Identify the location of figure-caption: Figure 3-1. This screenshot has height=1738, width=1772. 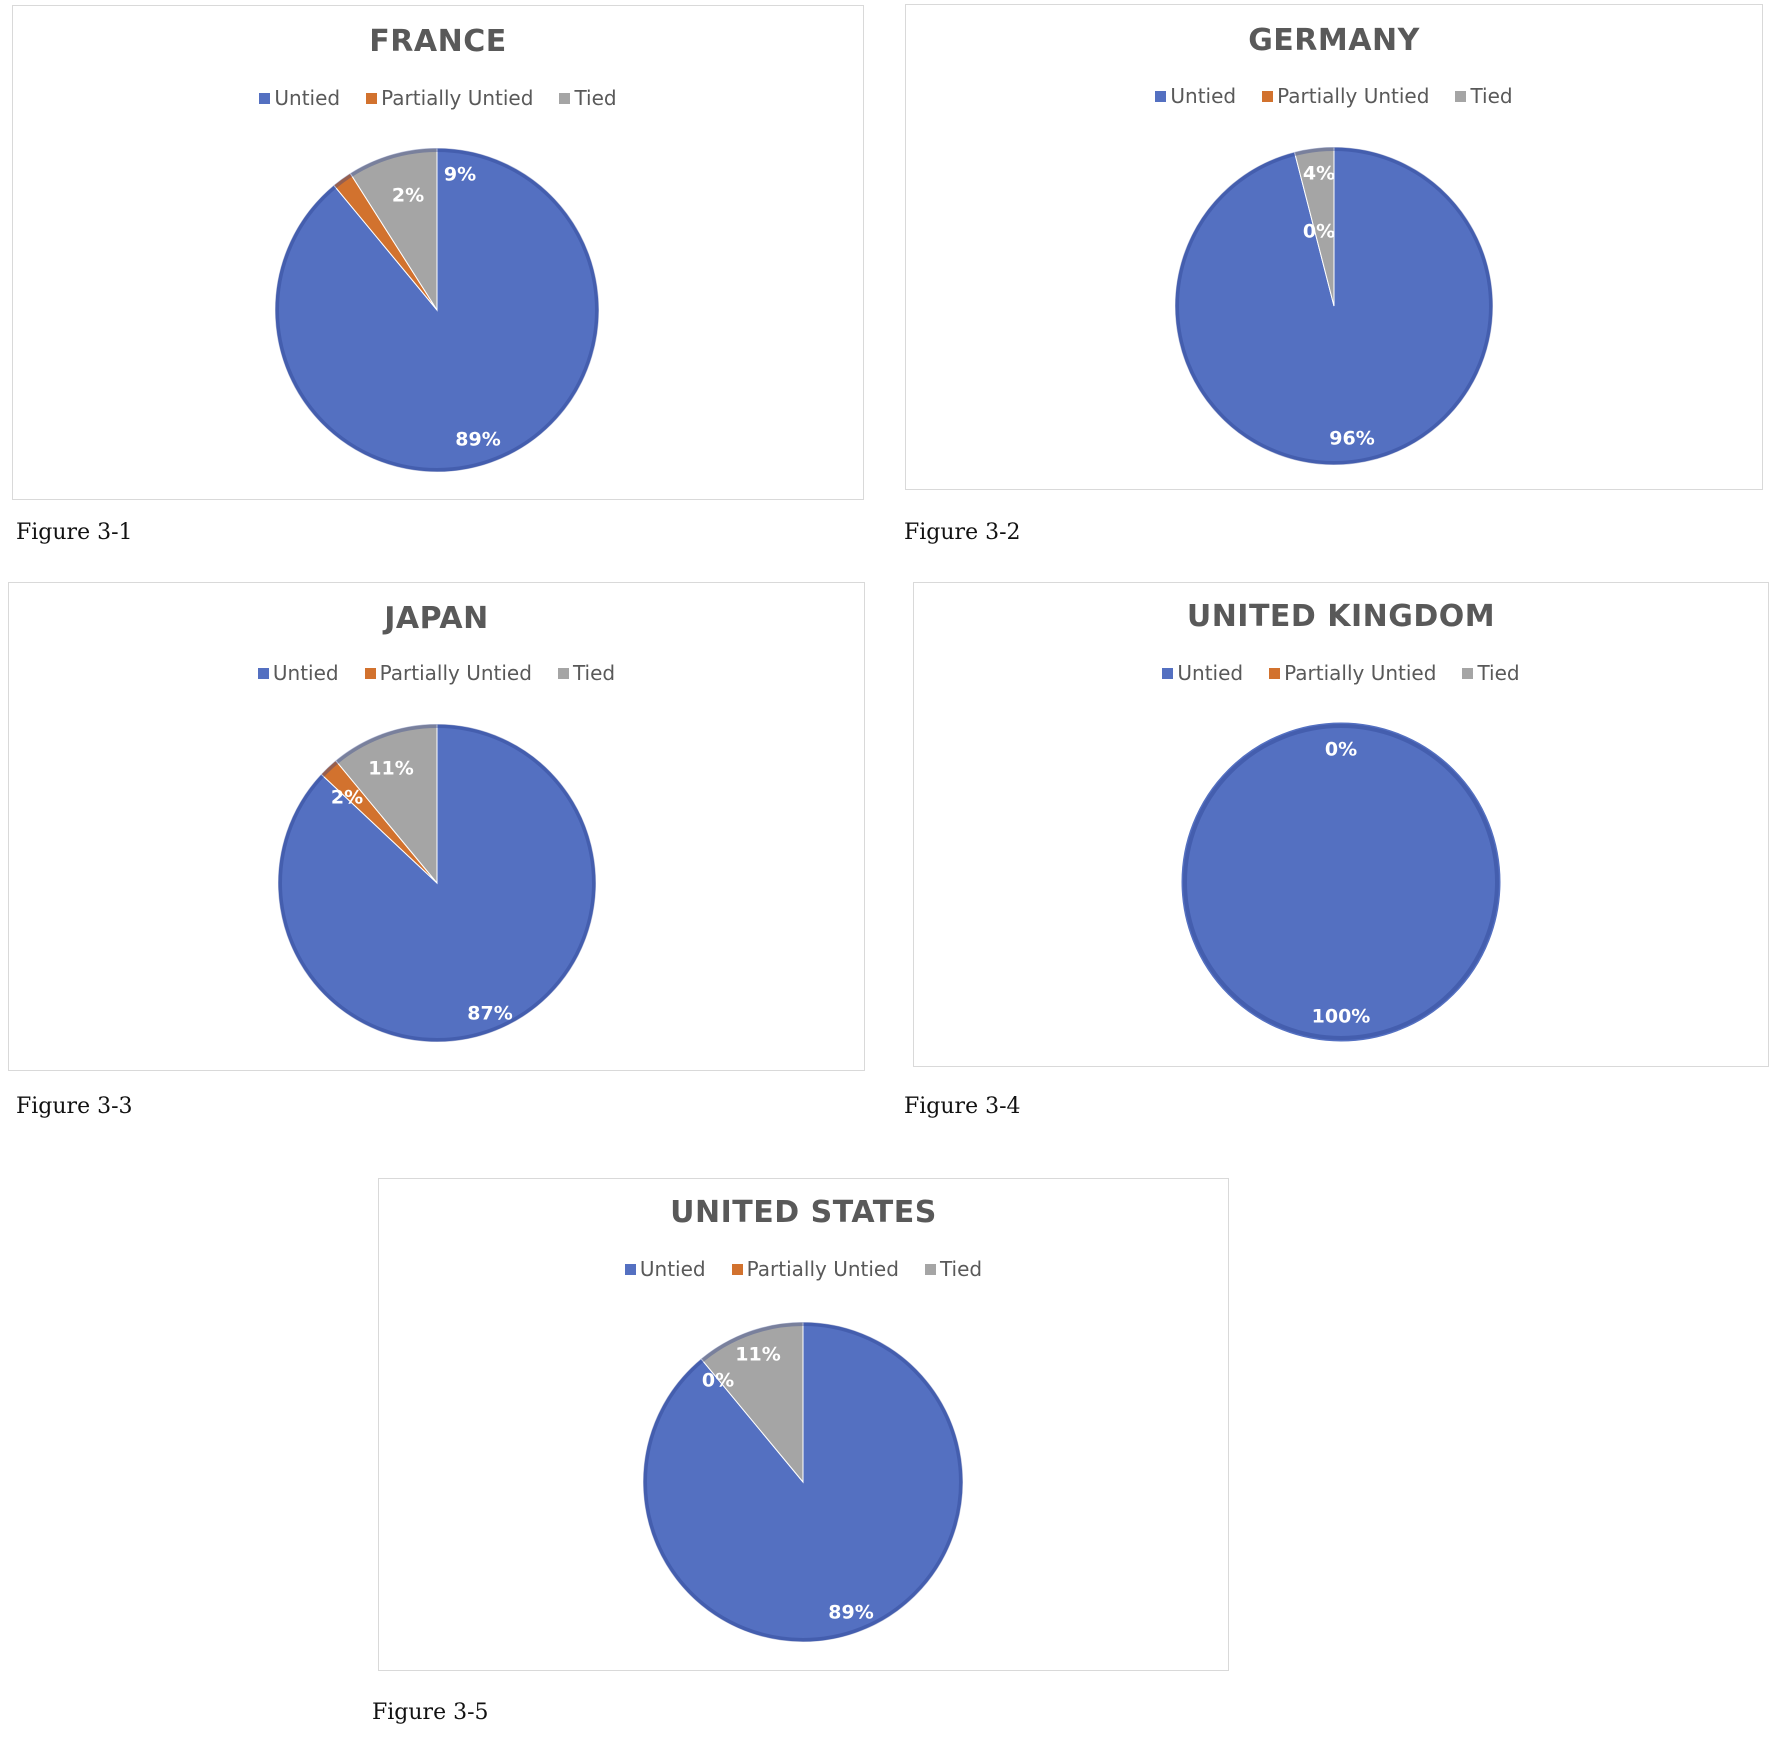
(74, 532).